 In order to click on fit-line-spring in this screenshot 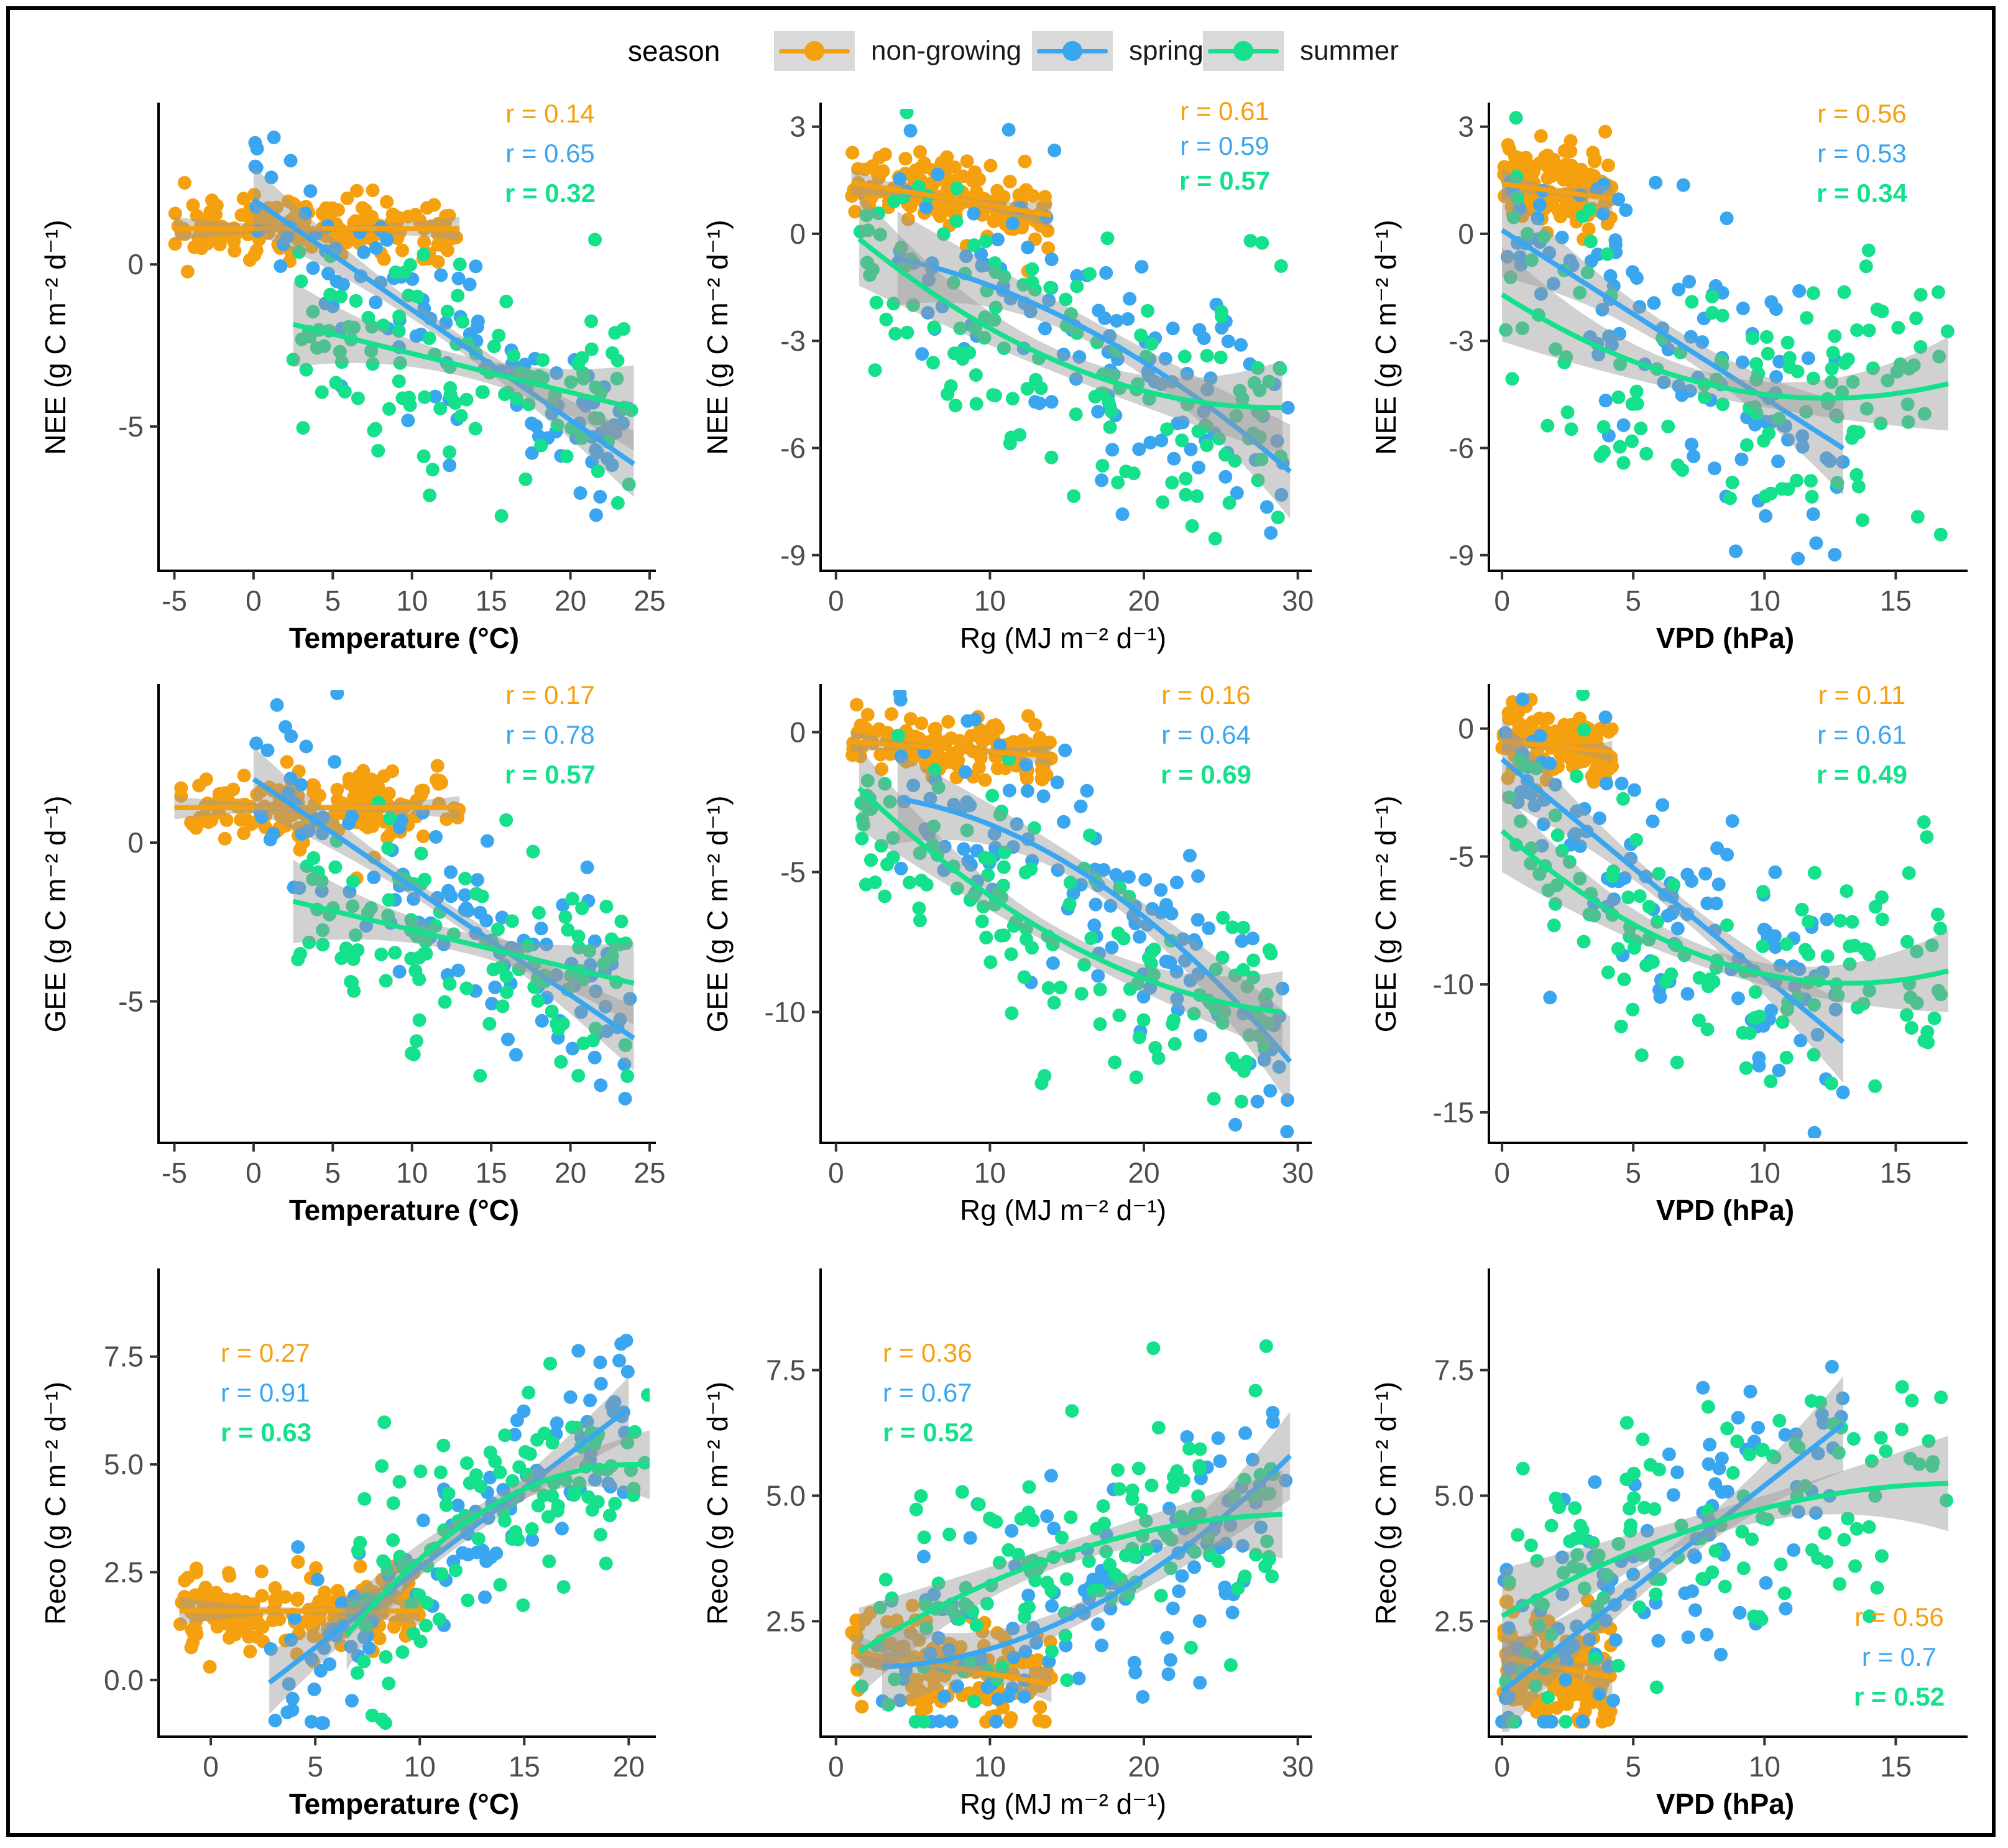, I will do `click(1094, 365)`.